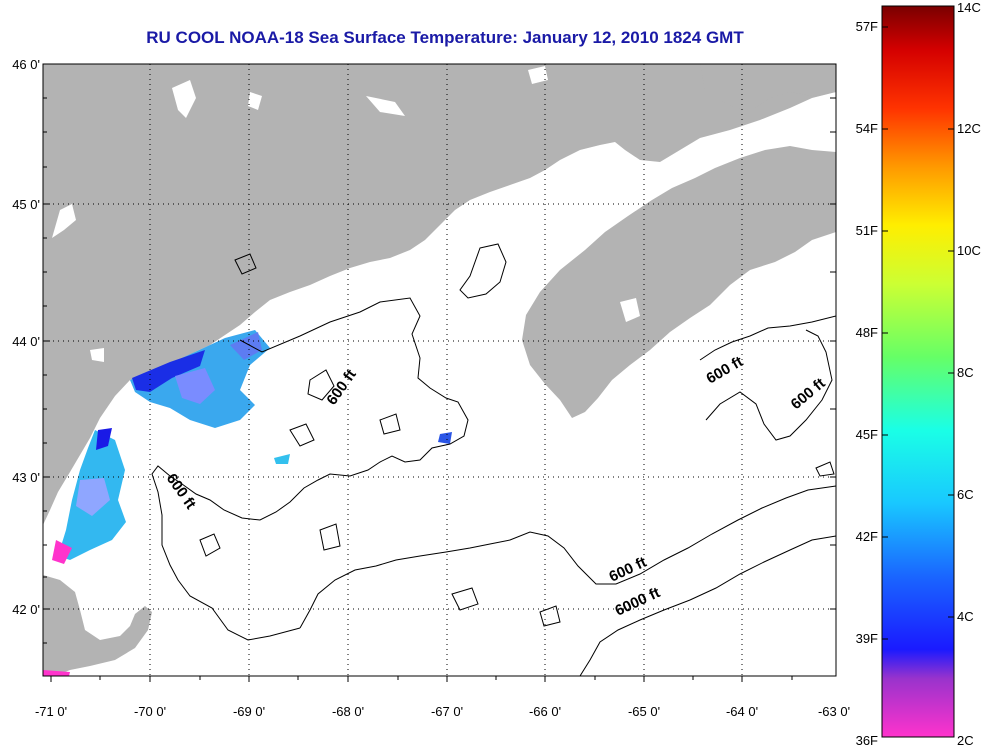  I want to click on lon-label-66: -66 0', so click(545, 711).